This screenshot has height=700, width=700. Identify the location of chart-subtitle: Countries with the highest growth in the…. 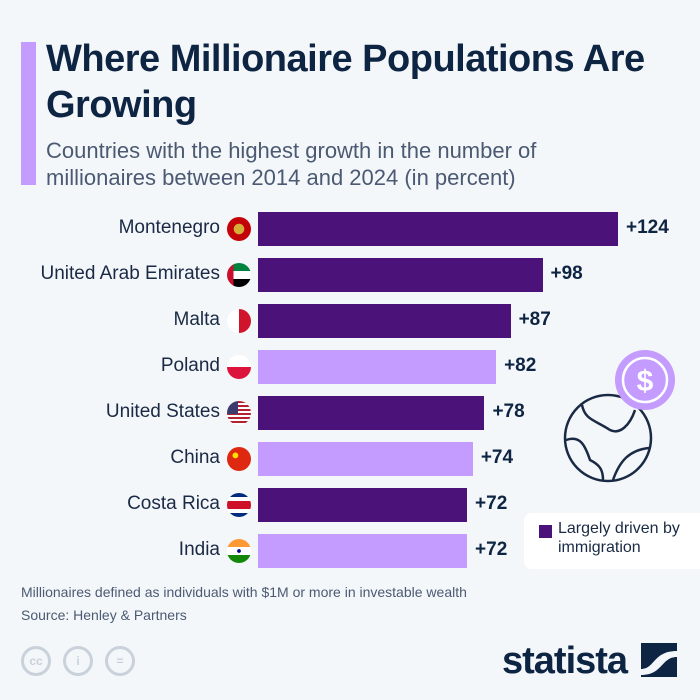
(291, 164).